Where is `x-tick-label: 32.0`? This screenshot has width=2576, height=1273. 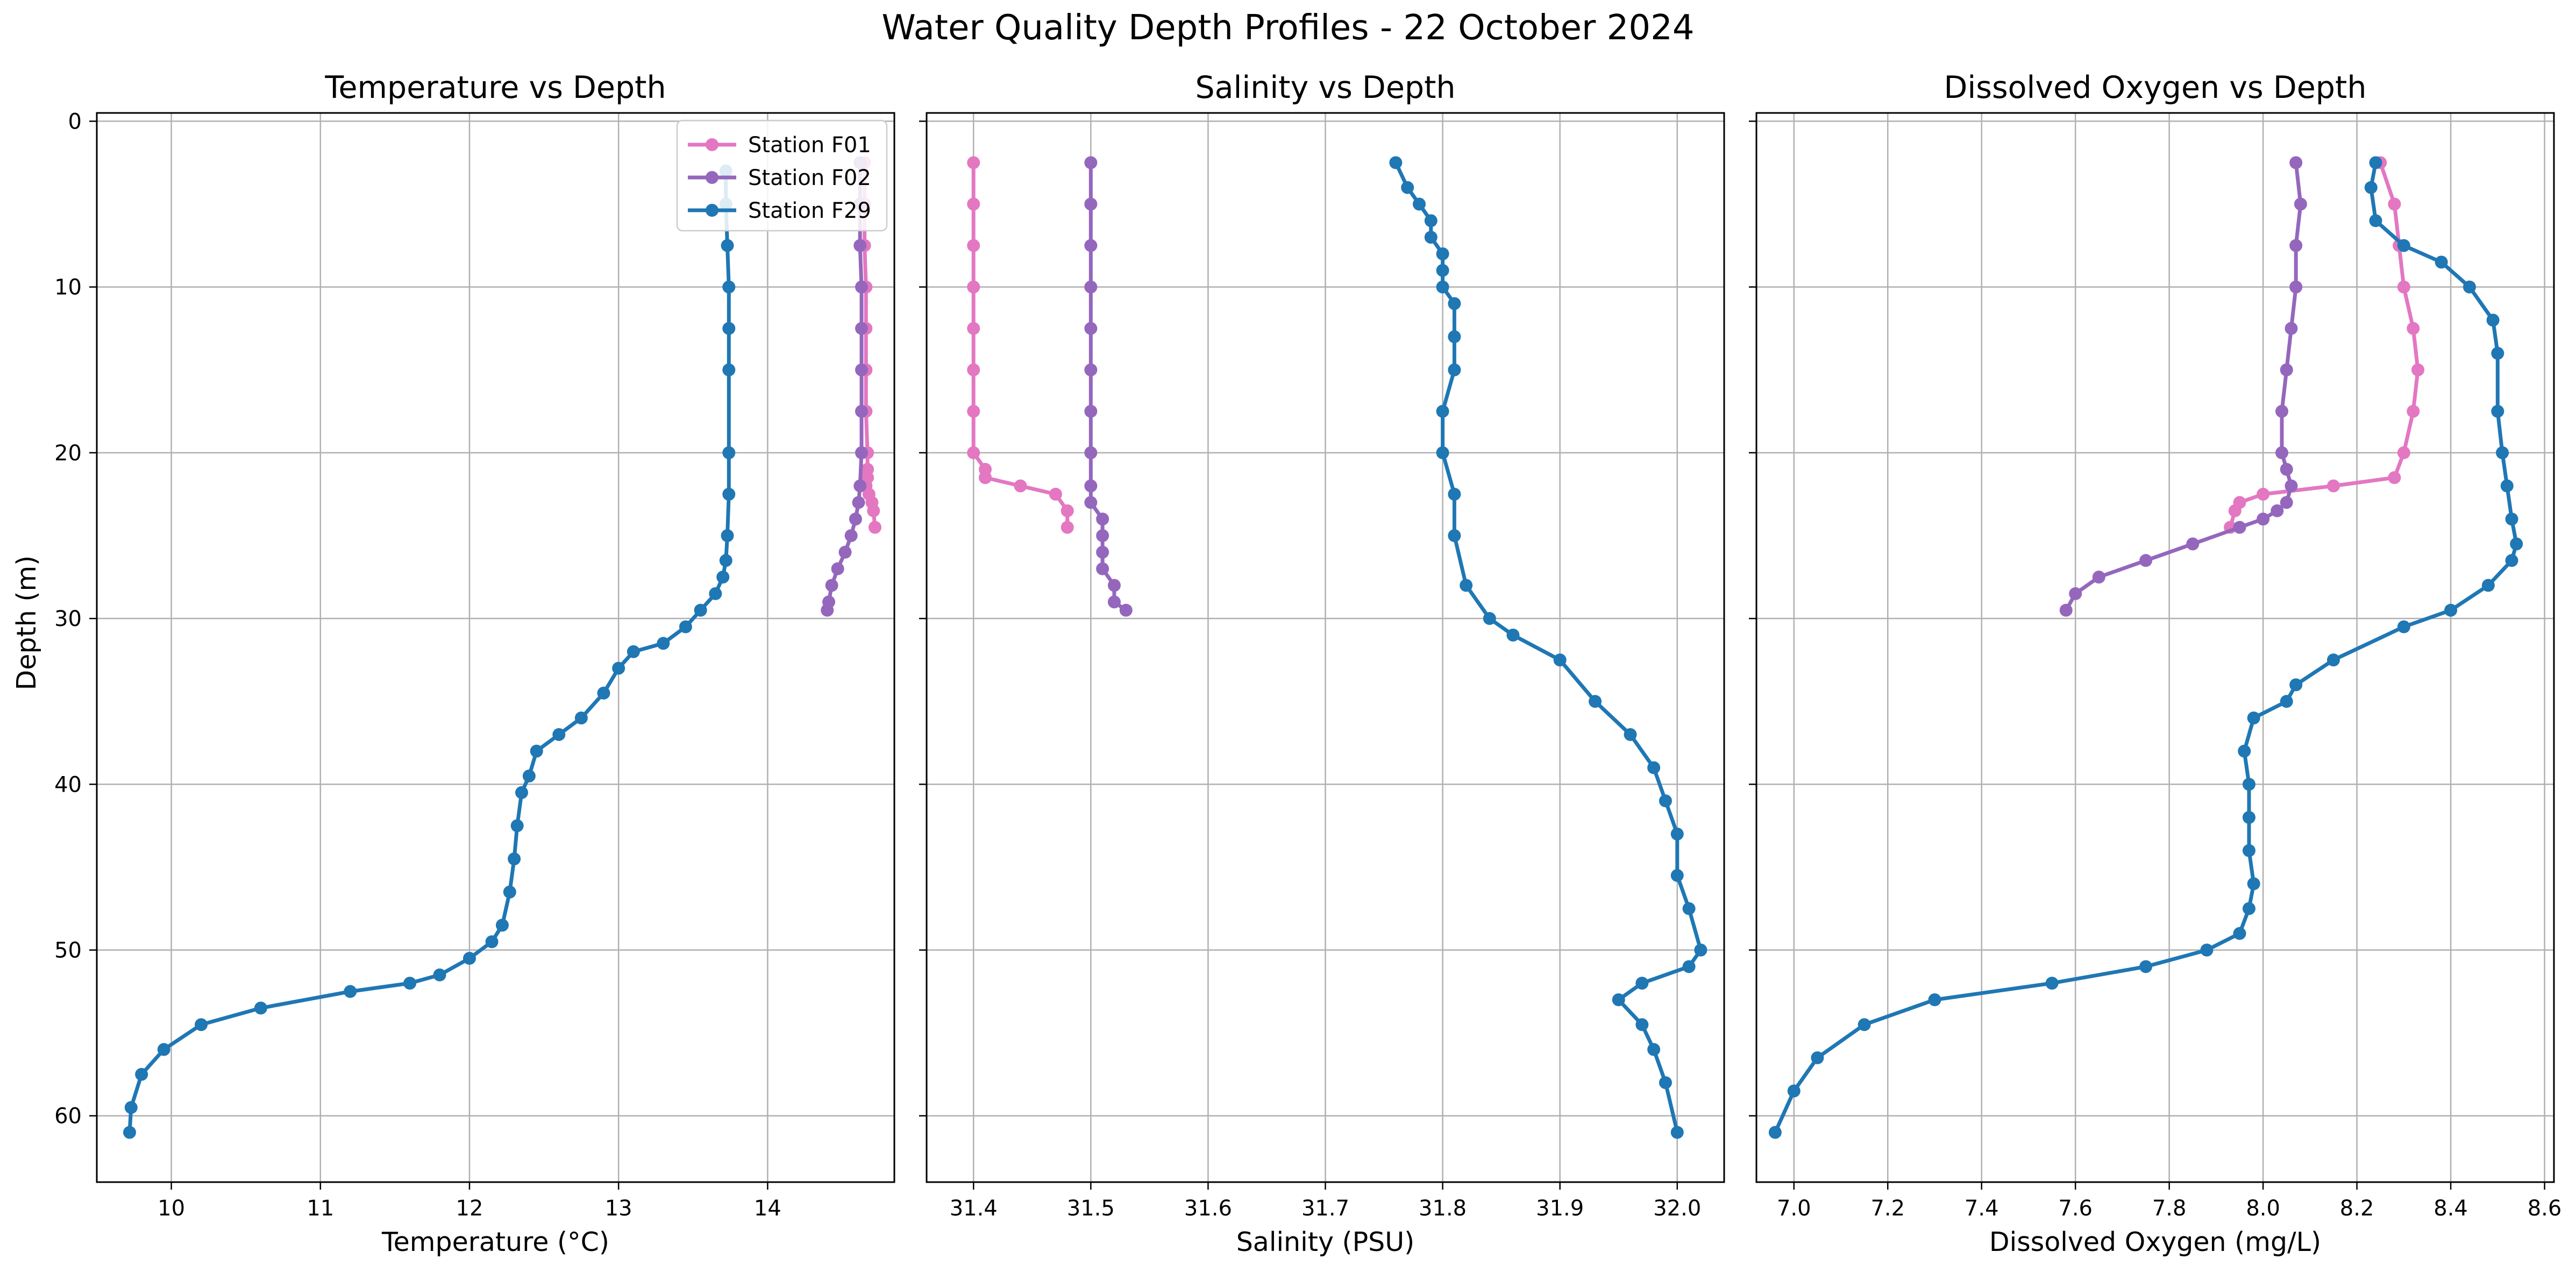 x-tick-label: 32.0 is located at coordinates (1677, 1208).